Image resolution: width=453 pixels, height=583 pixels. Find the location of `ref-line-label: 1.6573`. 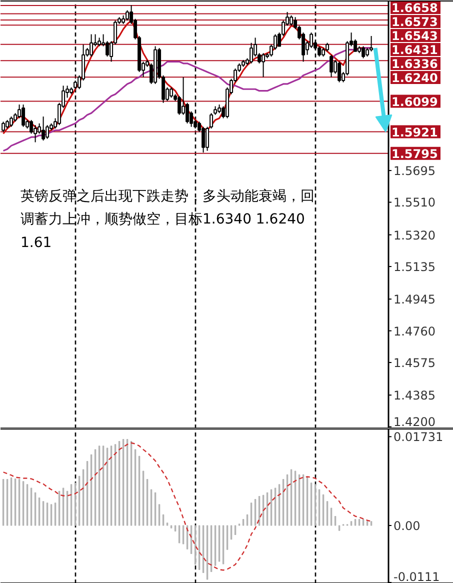

ref-line-label: 1.6573 is located at coordinates (415, 22).